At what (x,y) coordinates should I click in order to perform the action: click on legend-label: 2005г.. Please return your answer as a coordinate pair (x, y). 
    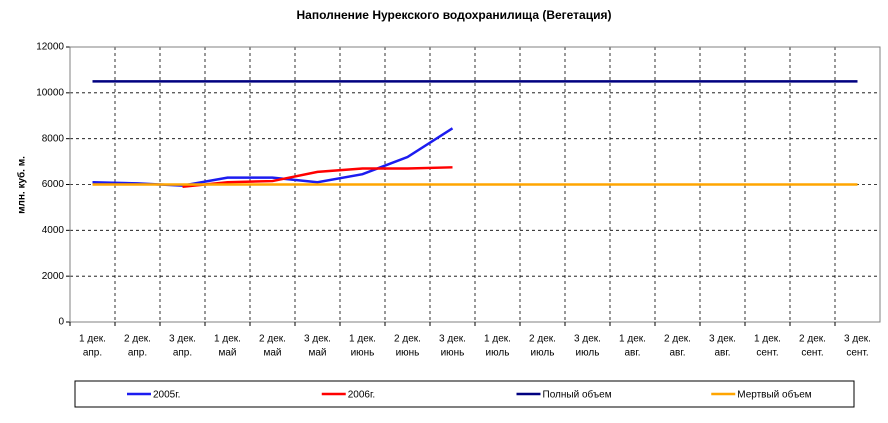
    Looking at the image, I should click on (166, 395).